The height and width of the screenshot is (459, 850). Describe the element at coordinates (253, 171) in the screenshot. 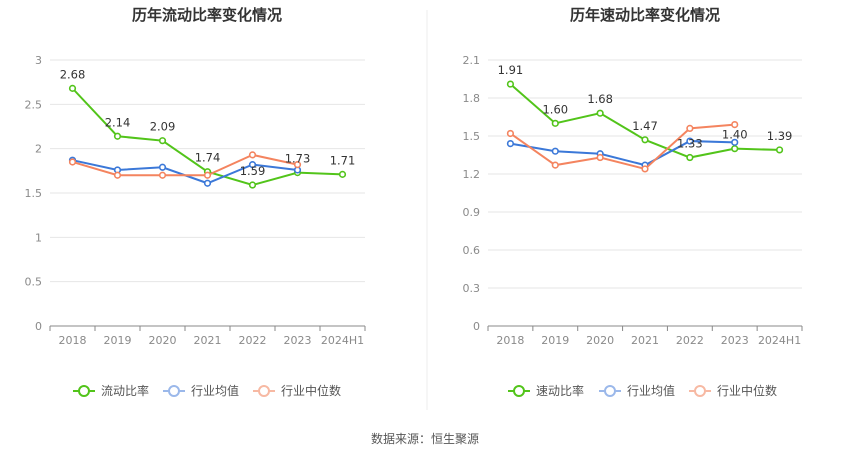

I see `data-label: 1.59` at that location.